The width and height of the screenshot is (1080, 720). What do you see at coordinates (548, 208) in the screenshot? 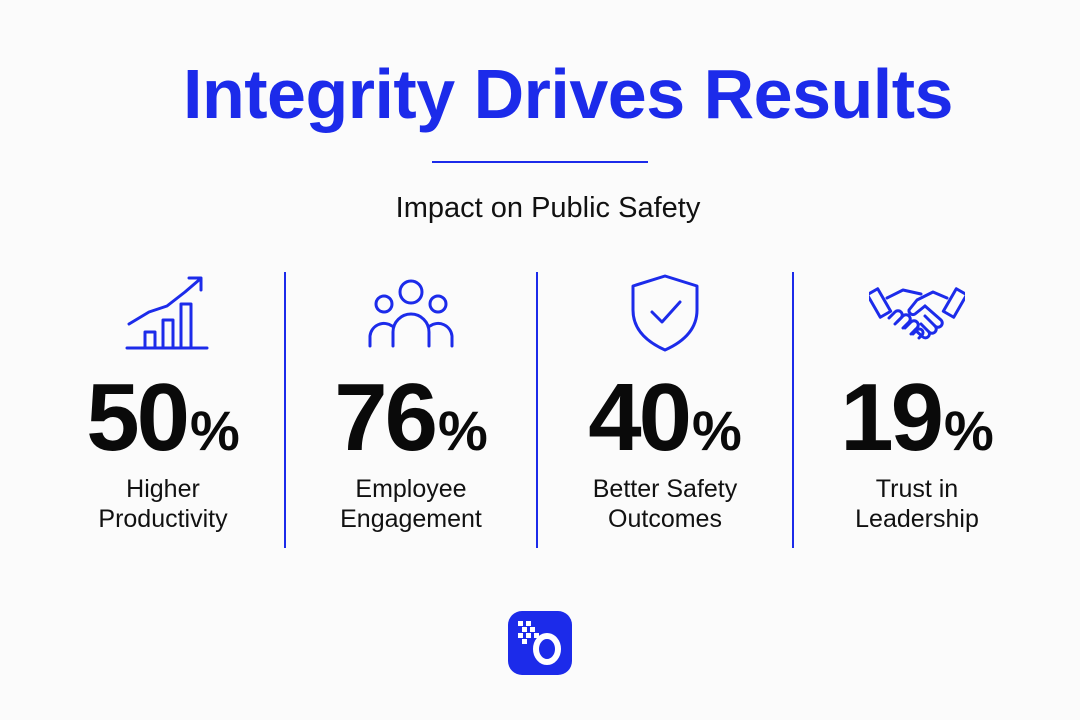
I see `page-subtitle: Impact on Public Safety` at bounding box center [548, 208].